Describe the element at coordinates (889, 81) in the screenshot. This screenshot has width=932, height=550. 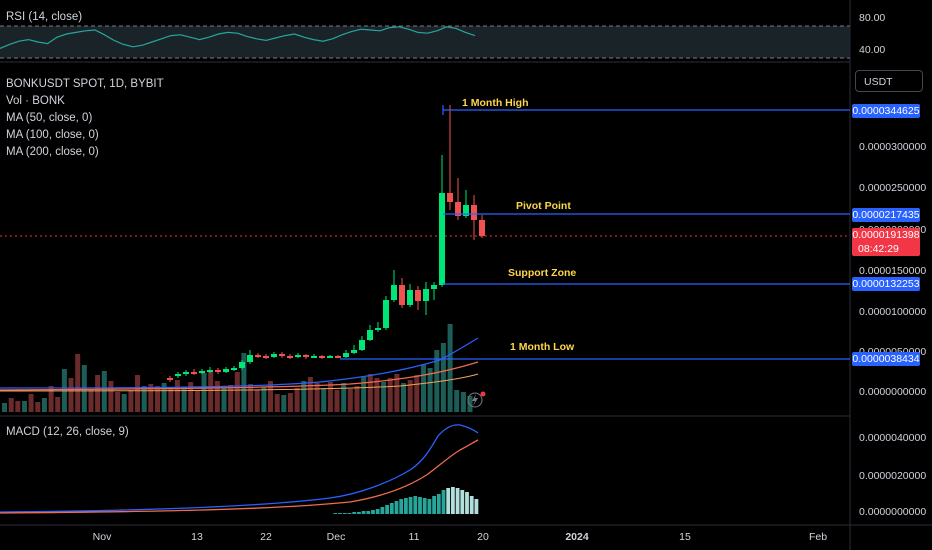
I see `currency-selector: USDT` at that location.